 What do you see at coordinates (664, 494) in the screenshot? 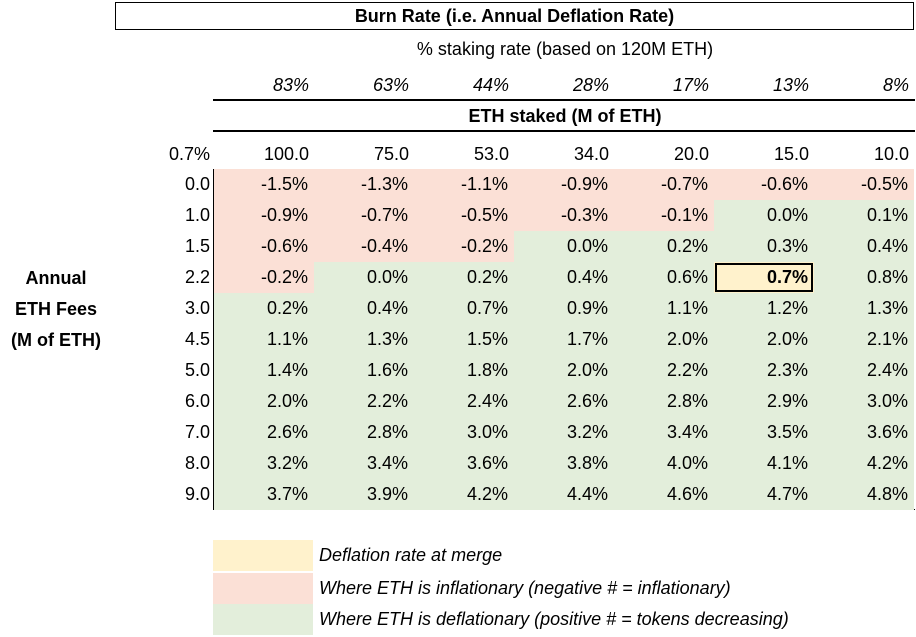
I see `table-cell: 4.6%` at bounding box center [664, 494].